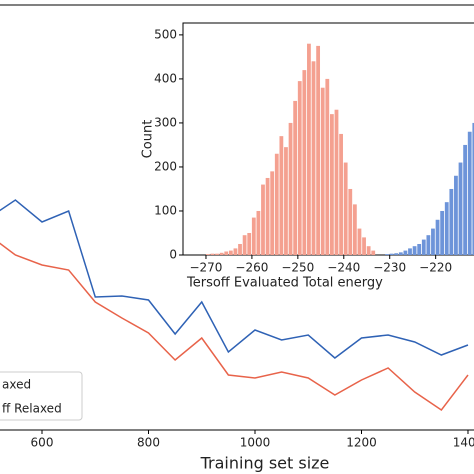  What do you see at coordinates (165, 210) in the screenshot?
I see `y-tick-label: 100` at bounding box center [165, 210].